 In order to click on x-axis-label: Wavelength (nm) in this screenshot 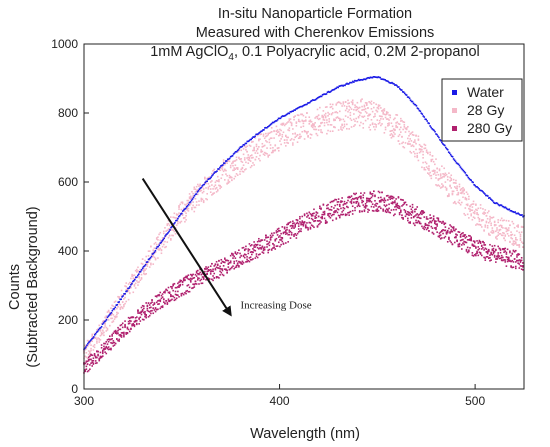, I will do `click(305, 434)`.